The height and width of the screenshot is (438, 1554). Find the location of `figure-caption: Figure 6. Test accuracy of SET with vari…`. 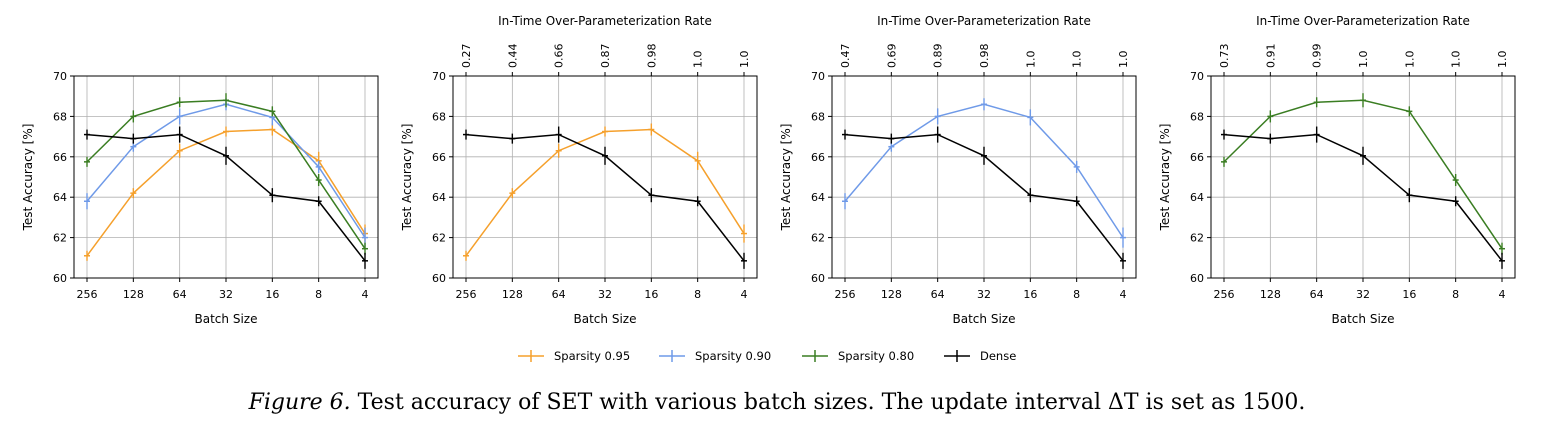

figure-caption: Figure 6. Test accuracy of SET with vari… is located at coordinates (777, 402).